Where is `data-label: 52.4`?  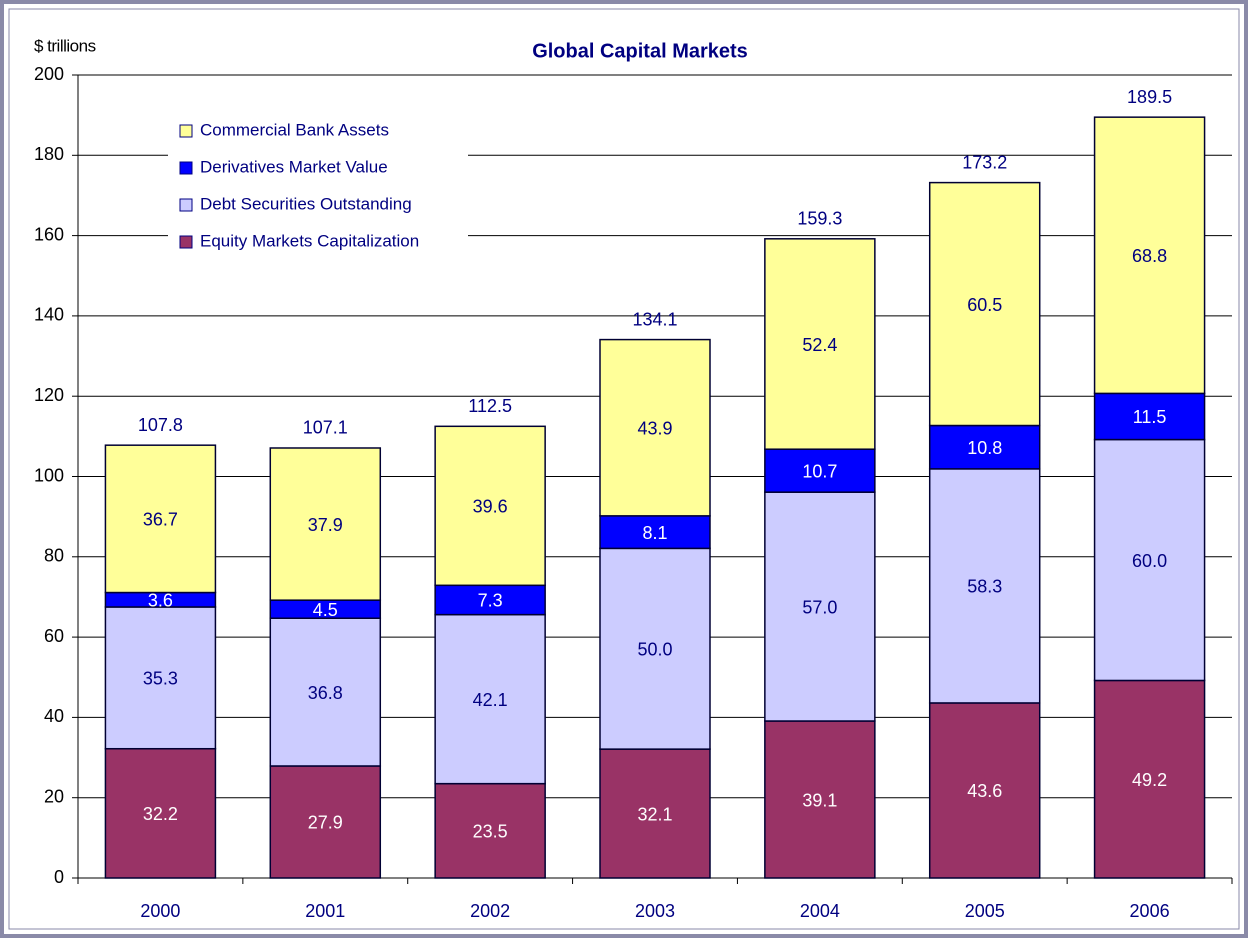 data-label: 52.4 is located at coordinates (819, 345).